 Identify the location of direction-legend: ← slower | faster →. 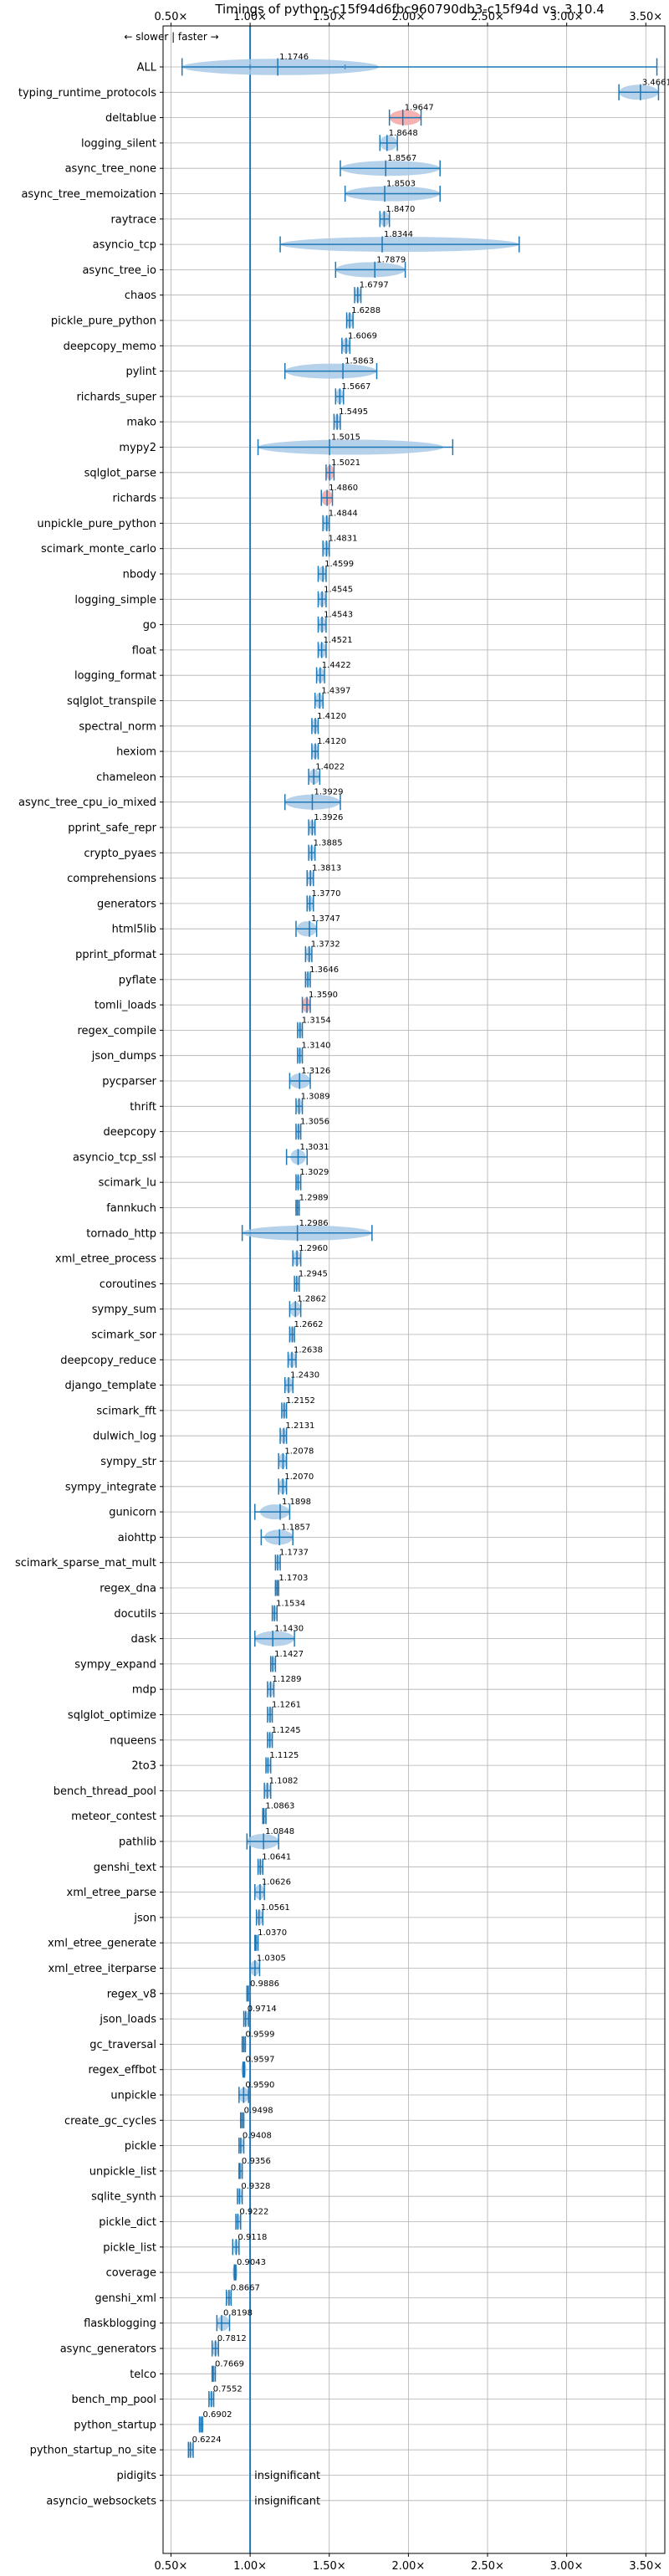
(171, 37).